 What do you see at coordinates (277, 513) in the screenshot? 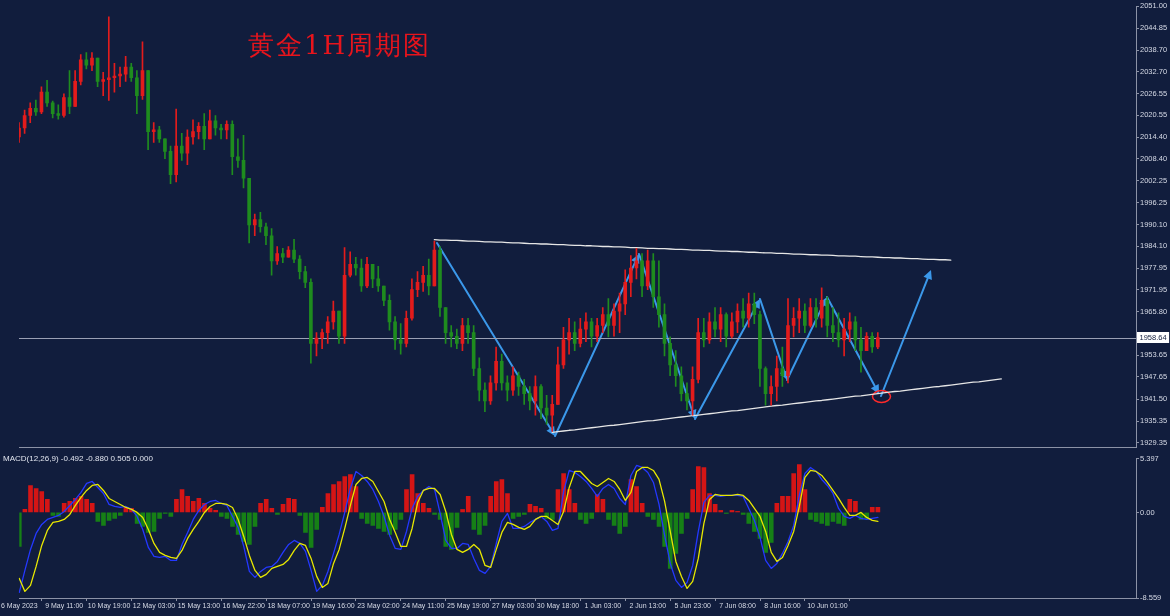
I see `bar` at bounding box center [277, 513].